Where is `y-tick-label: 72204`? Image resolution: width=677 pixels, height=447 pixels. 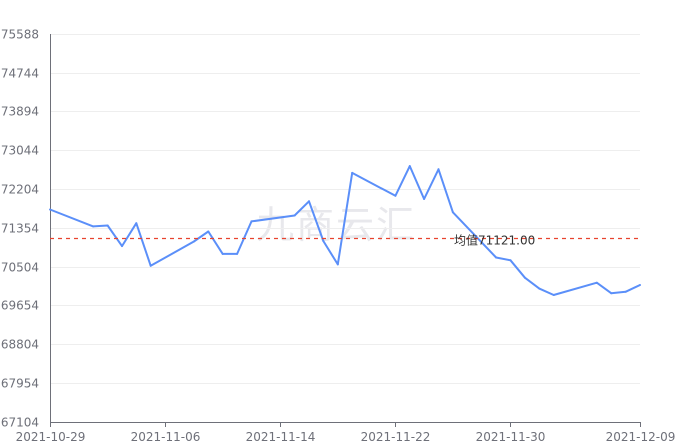
y-tick-label: 72204 is located at coordinates (20, 190).